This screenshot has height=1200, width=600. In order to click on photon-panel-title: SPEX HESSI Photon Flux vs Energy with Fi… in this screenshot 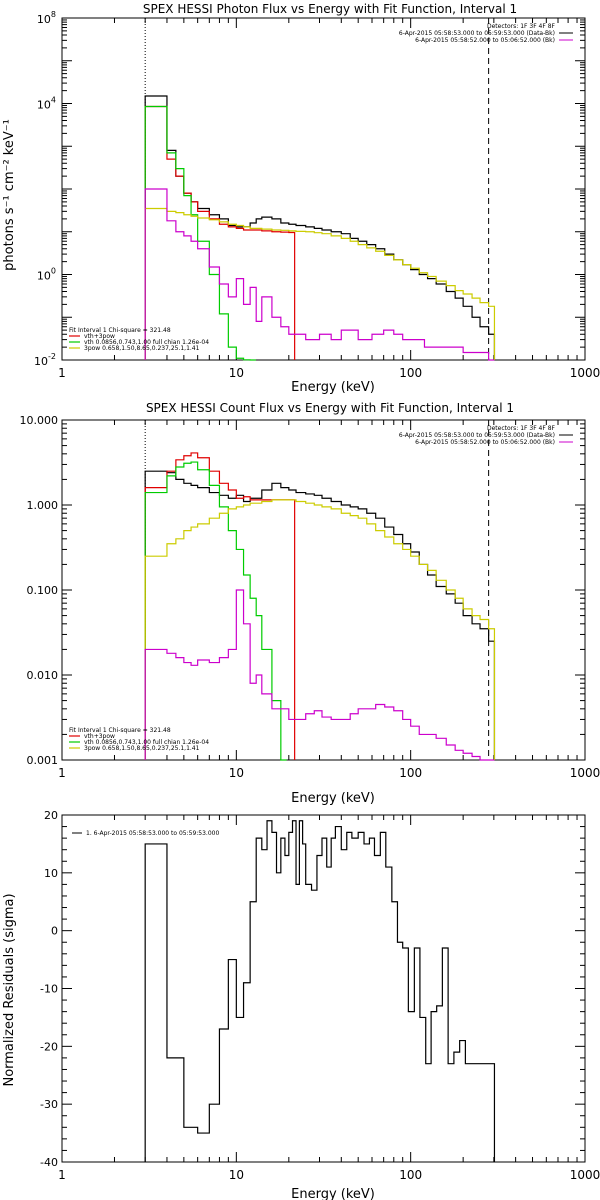, I will do `click(330, 9)`.